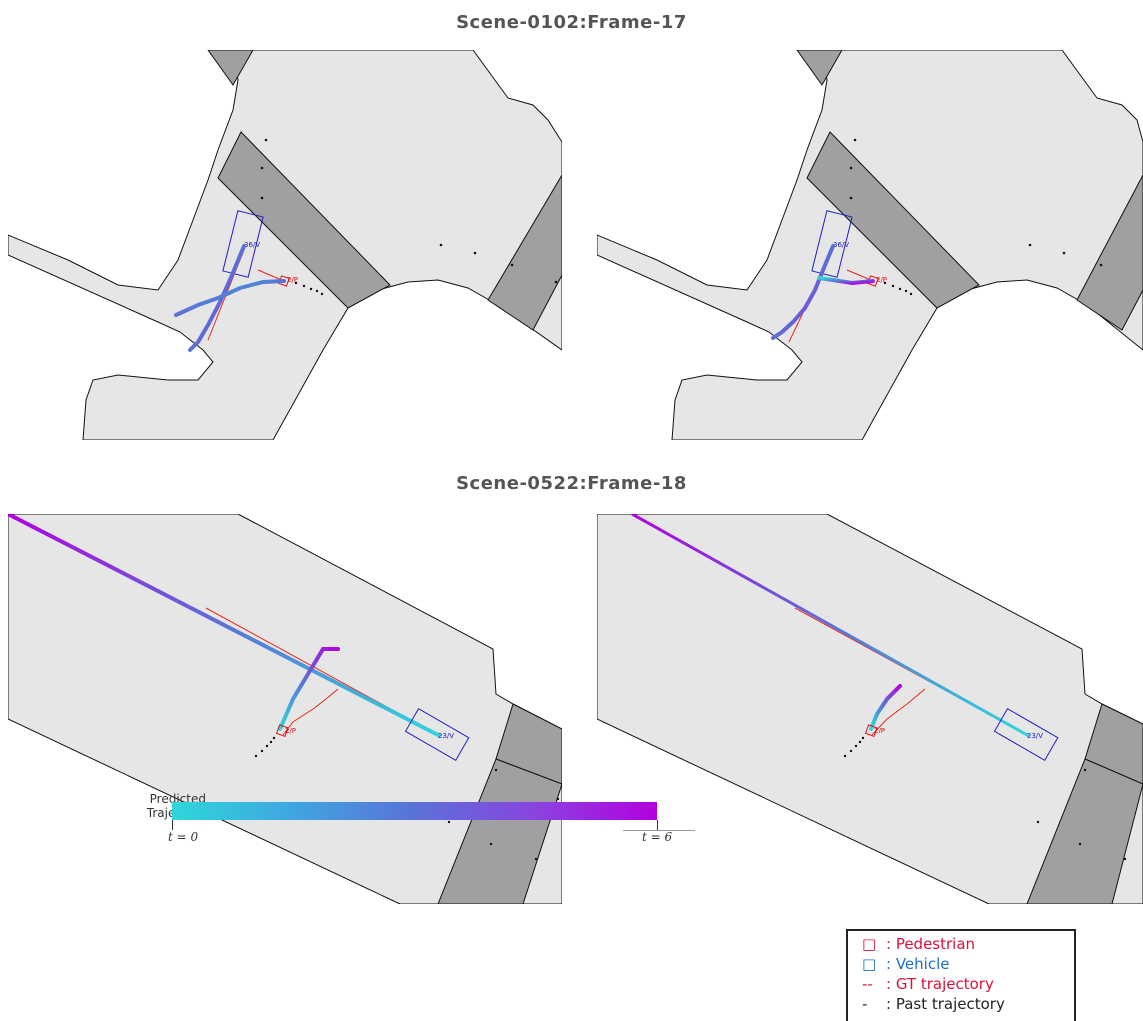 This screenshot has width=1143, height=1021. I want to click on pedestrian-square-icon: □, so click(869, 944).